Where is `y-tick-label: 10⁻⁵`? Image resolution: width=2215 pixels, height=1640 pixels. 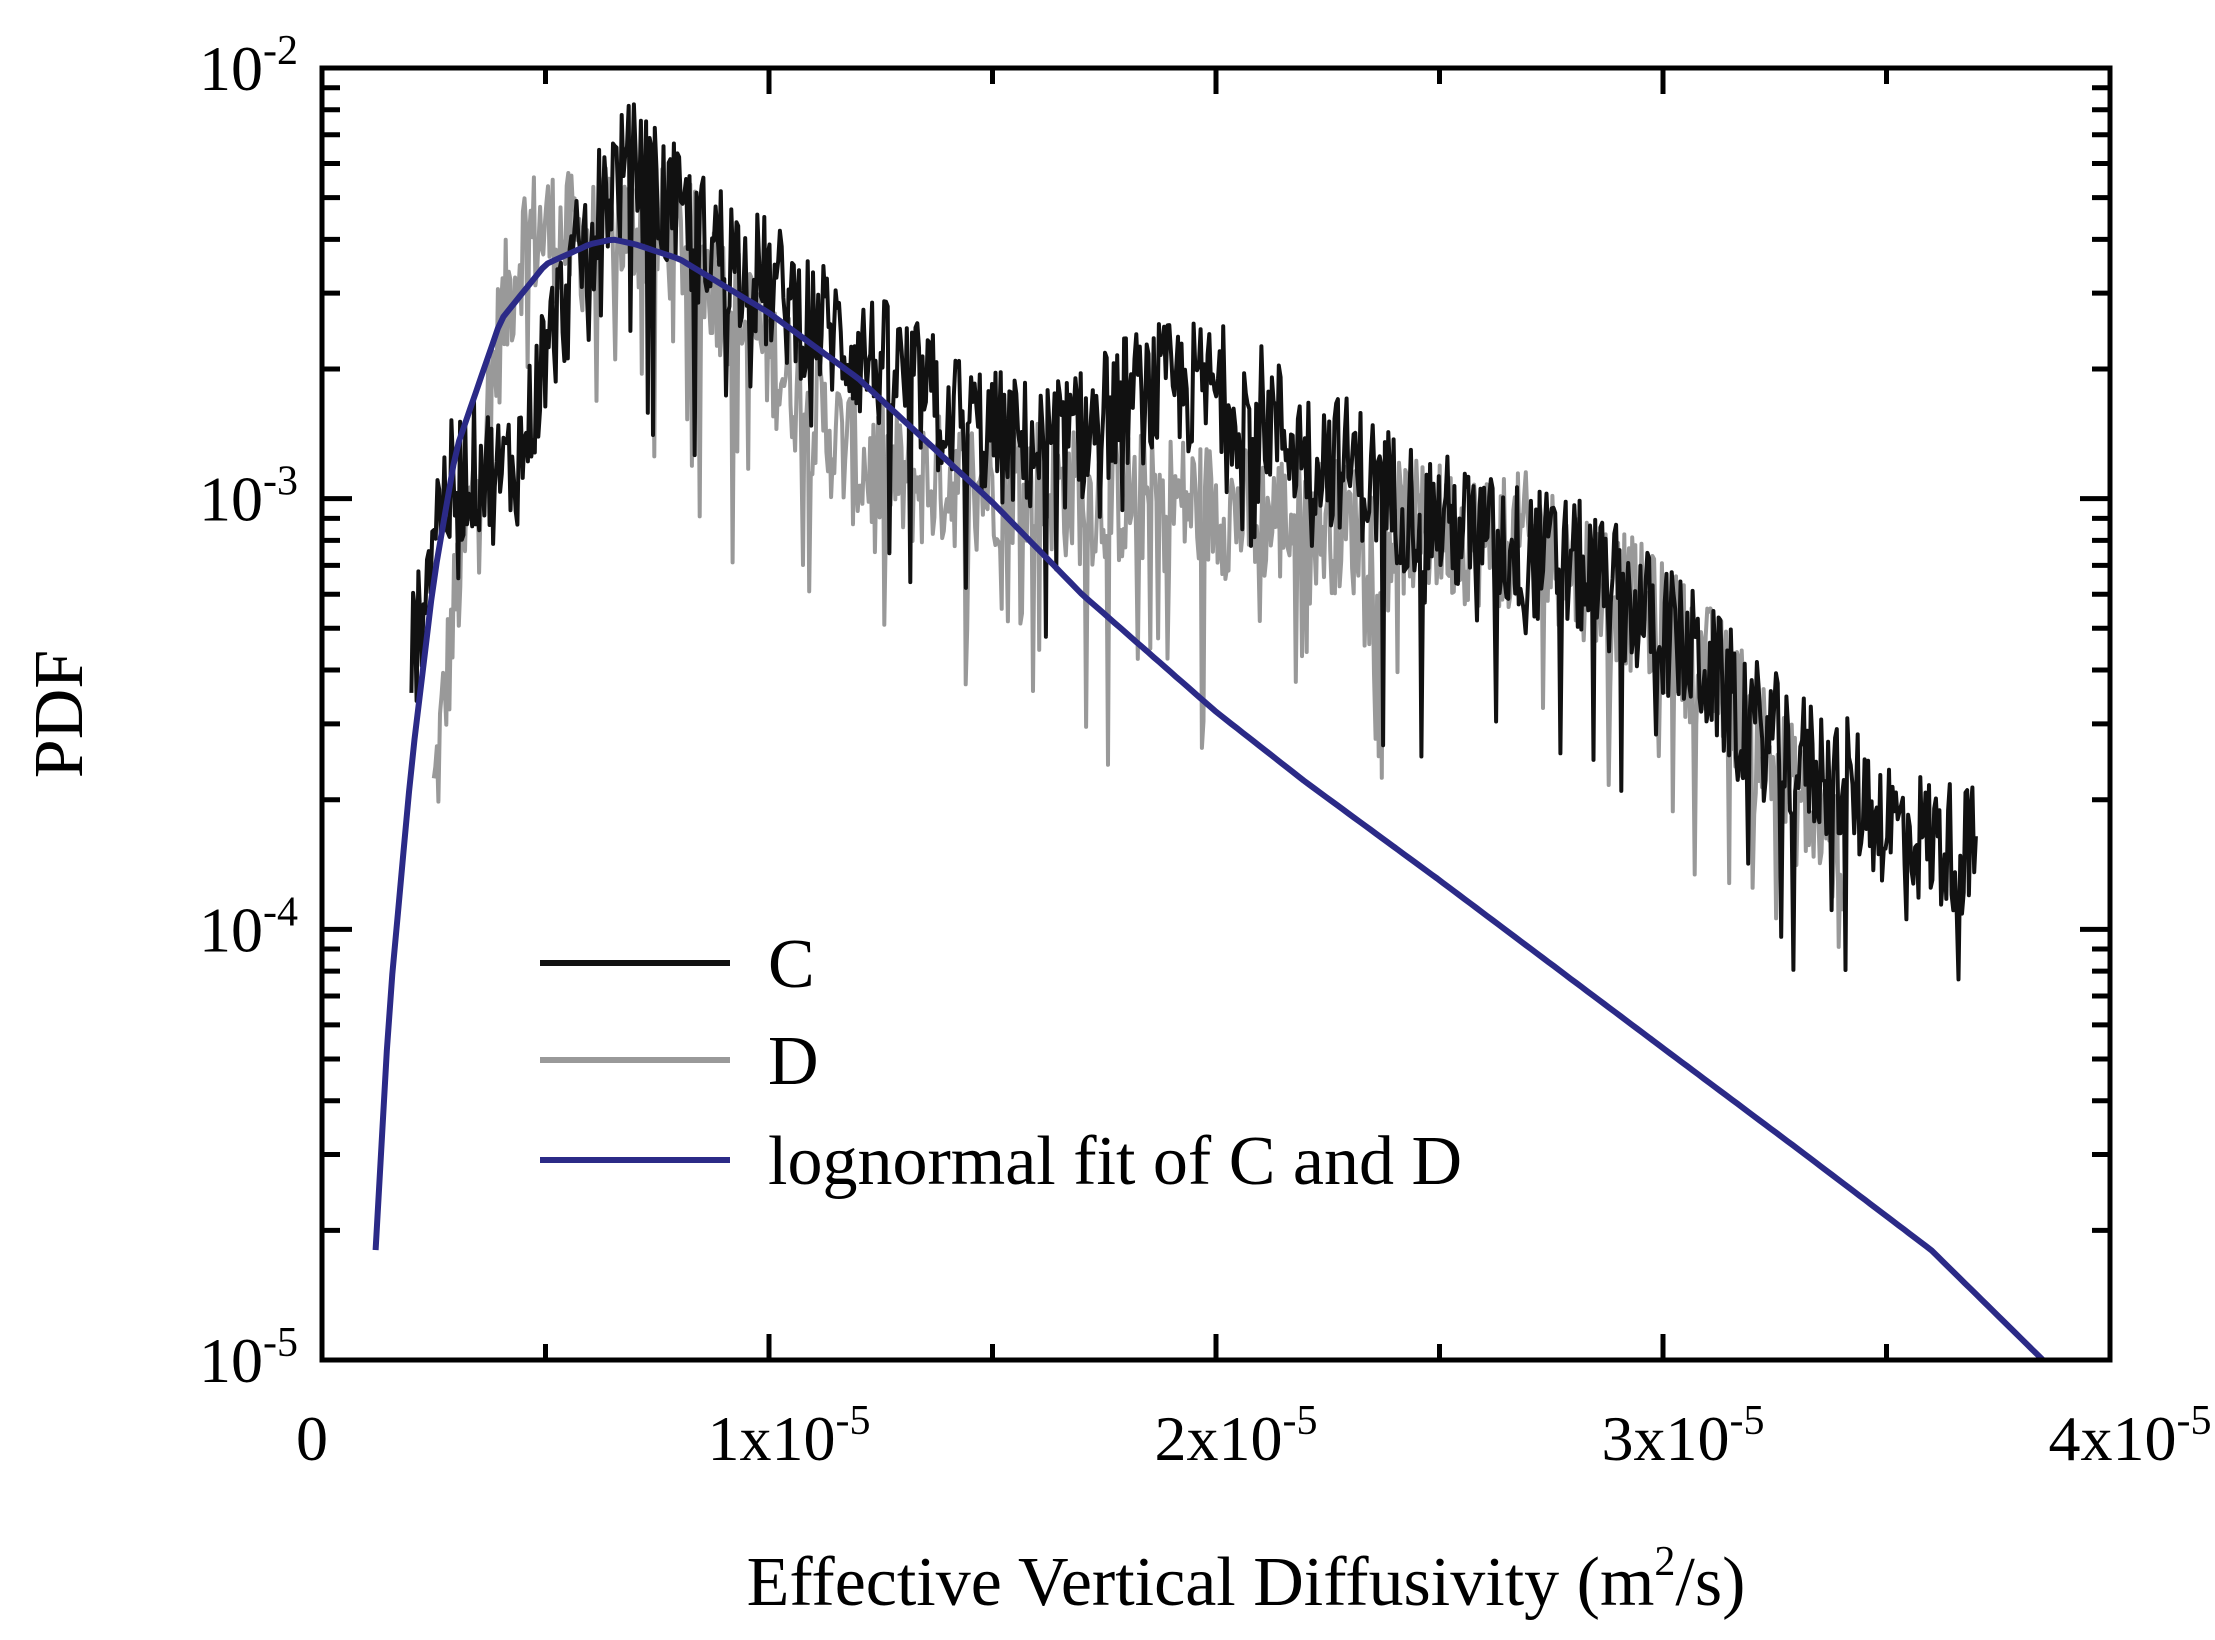 y-tick-label: 10⁻⁵ is located at coordinates (248, 1358).